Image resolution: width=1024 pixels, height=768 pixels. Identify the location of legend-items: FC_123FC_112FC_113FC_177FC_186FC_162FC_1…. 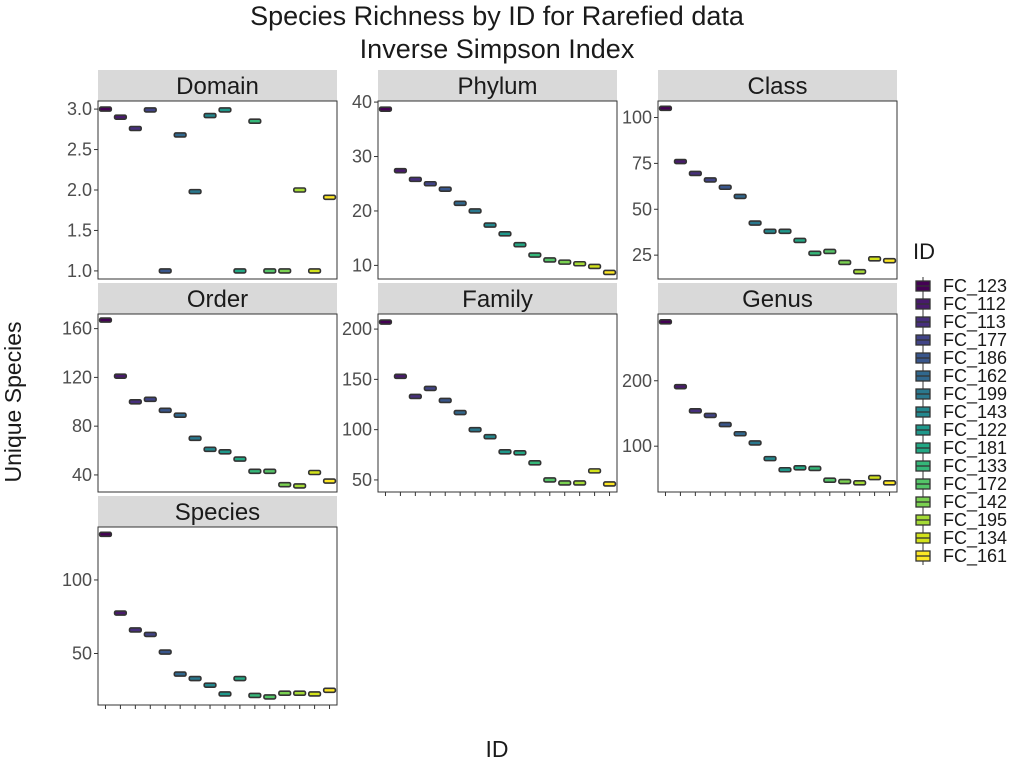
(961, 421).